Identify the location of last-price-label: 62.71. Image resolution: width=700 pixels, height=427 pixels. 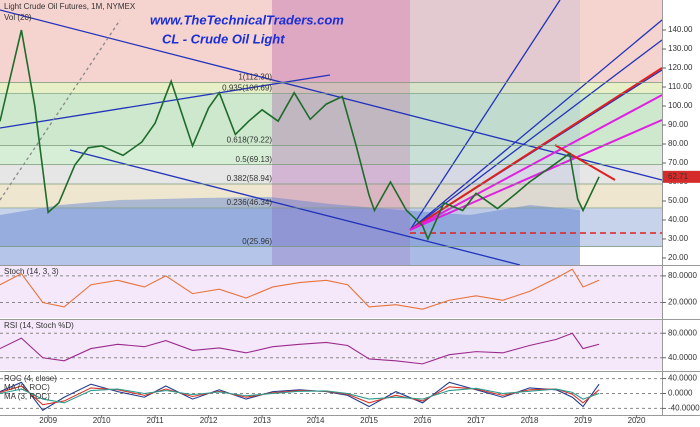
(678, 176).